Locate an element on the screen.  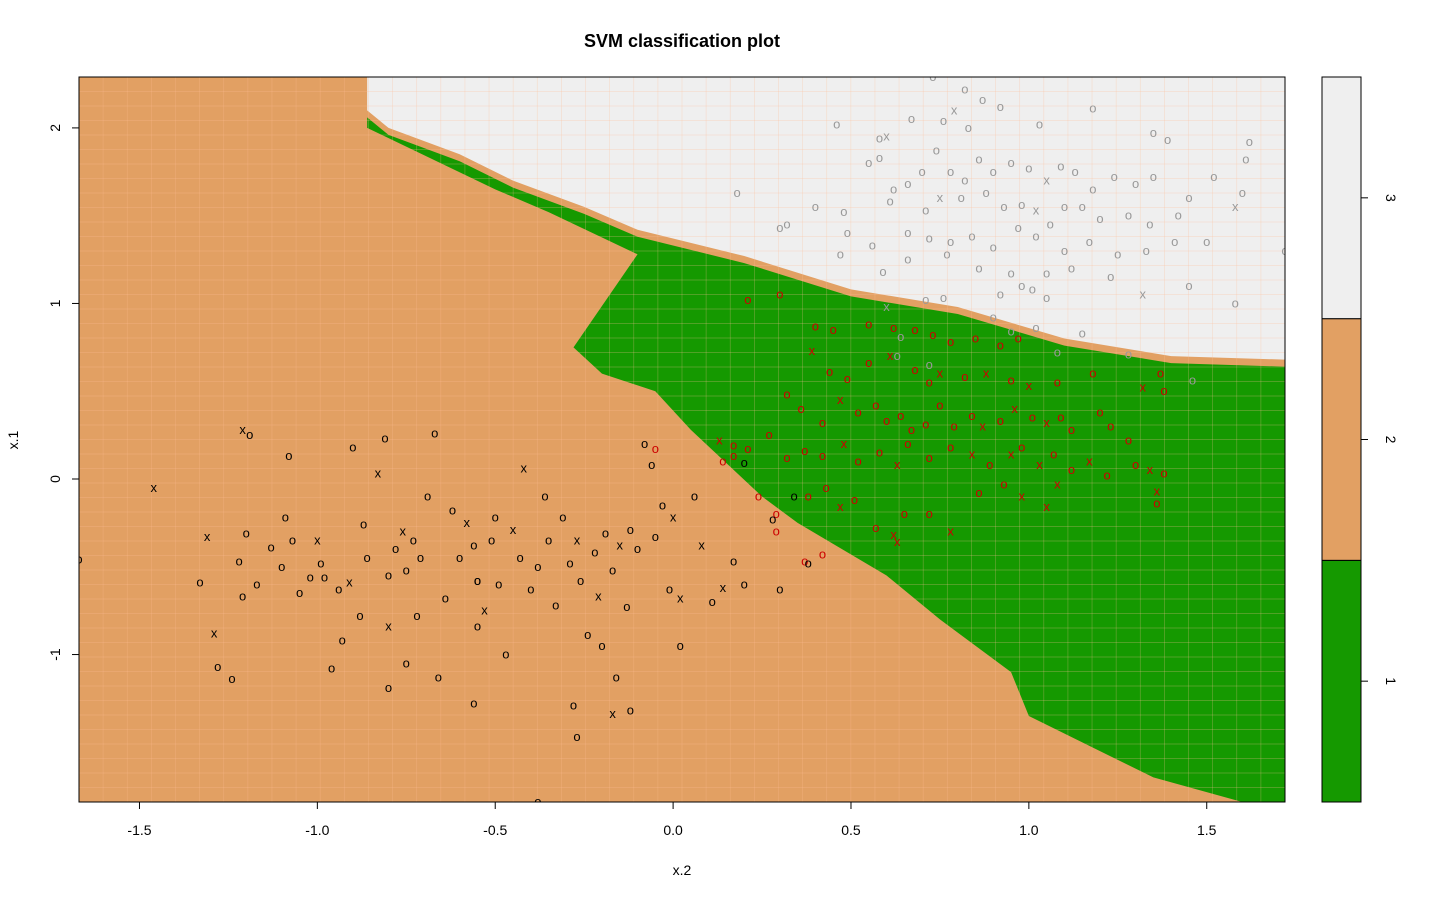
x-tick-label: 0.0 is located at coordinates (673, 830).